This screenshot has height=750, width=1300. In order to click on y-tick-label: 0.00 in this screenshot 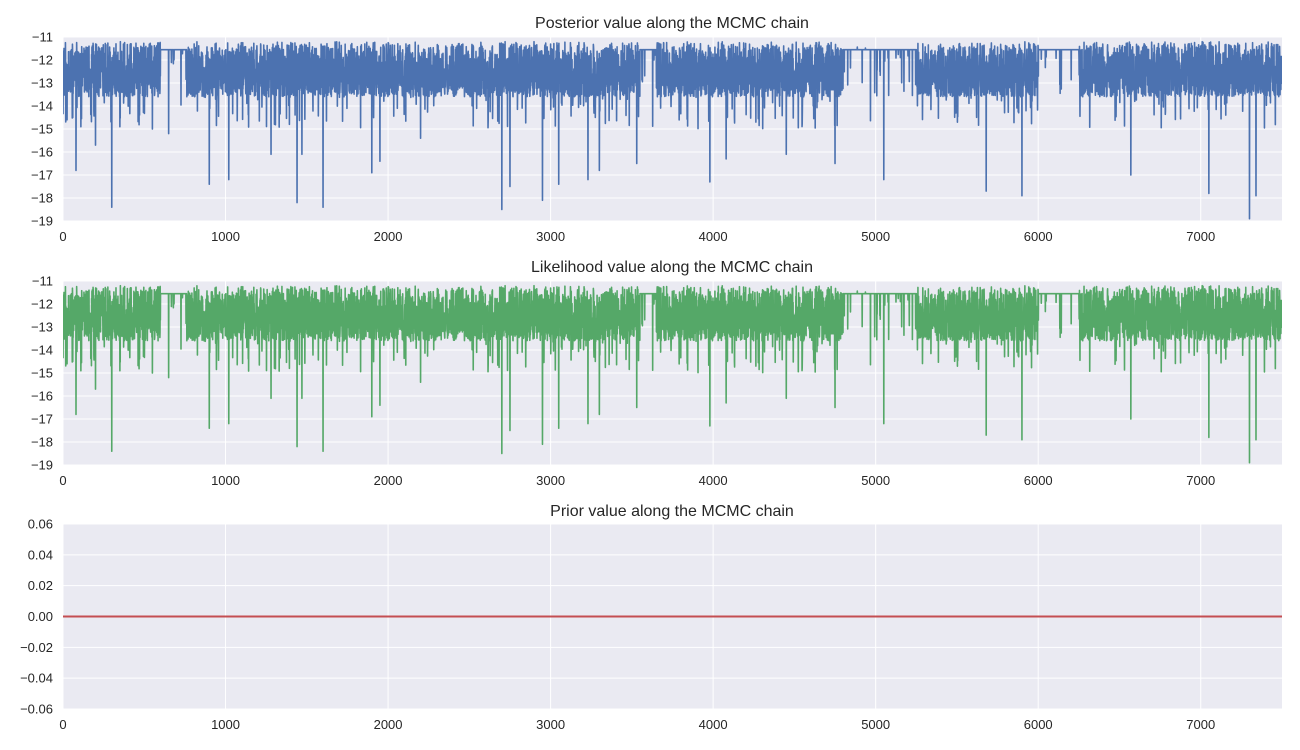, I will do `click(40, 616)`.